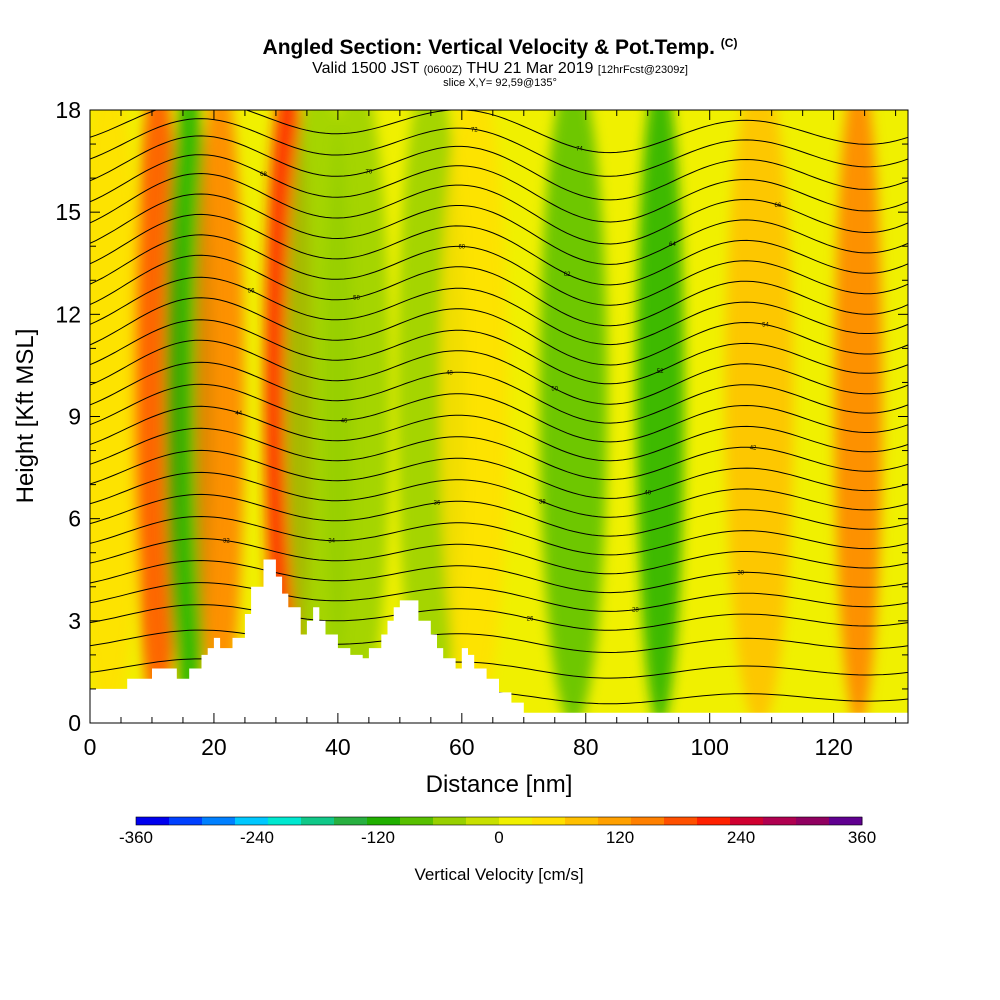  What do you see at coordinates (378, 837) in the screenshot?
I see `colorbar-tick-label: -120` at bounding box center [378, 837].